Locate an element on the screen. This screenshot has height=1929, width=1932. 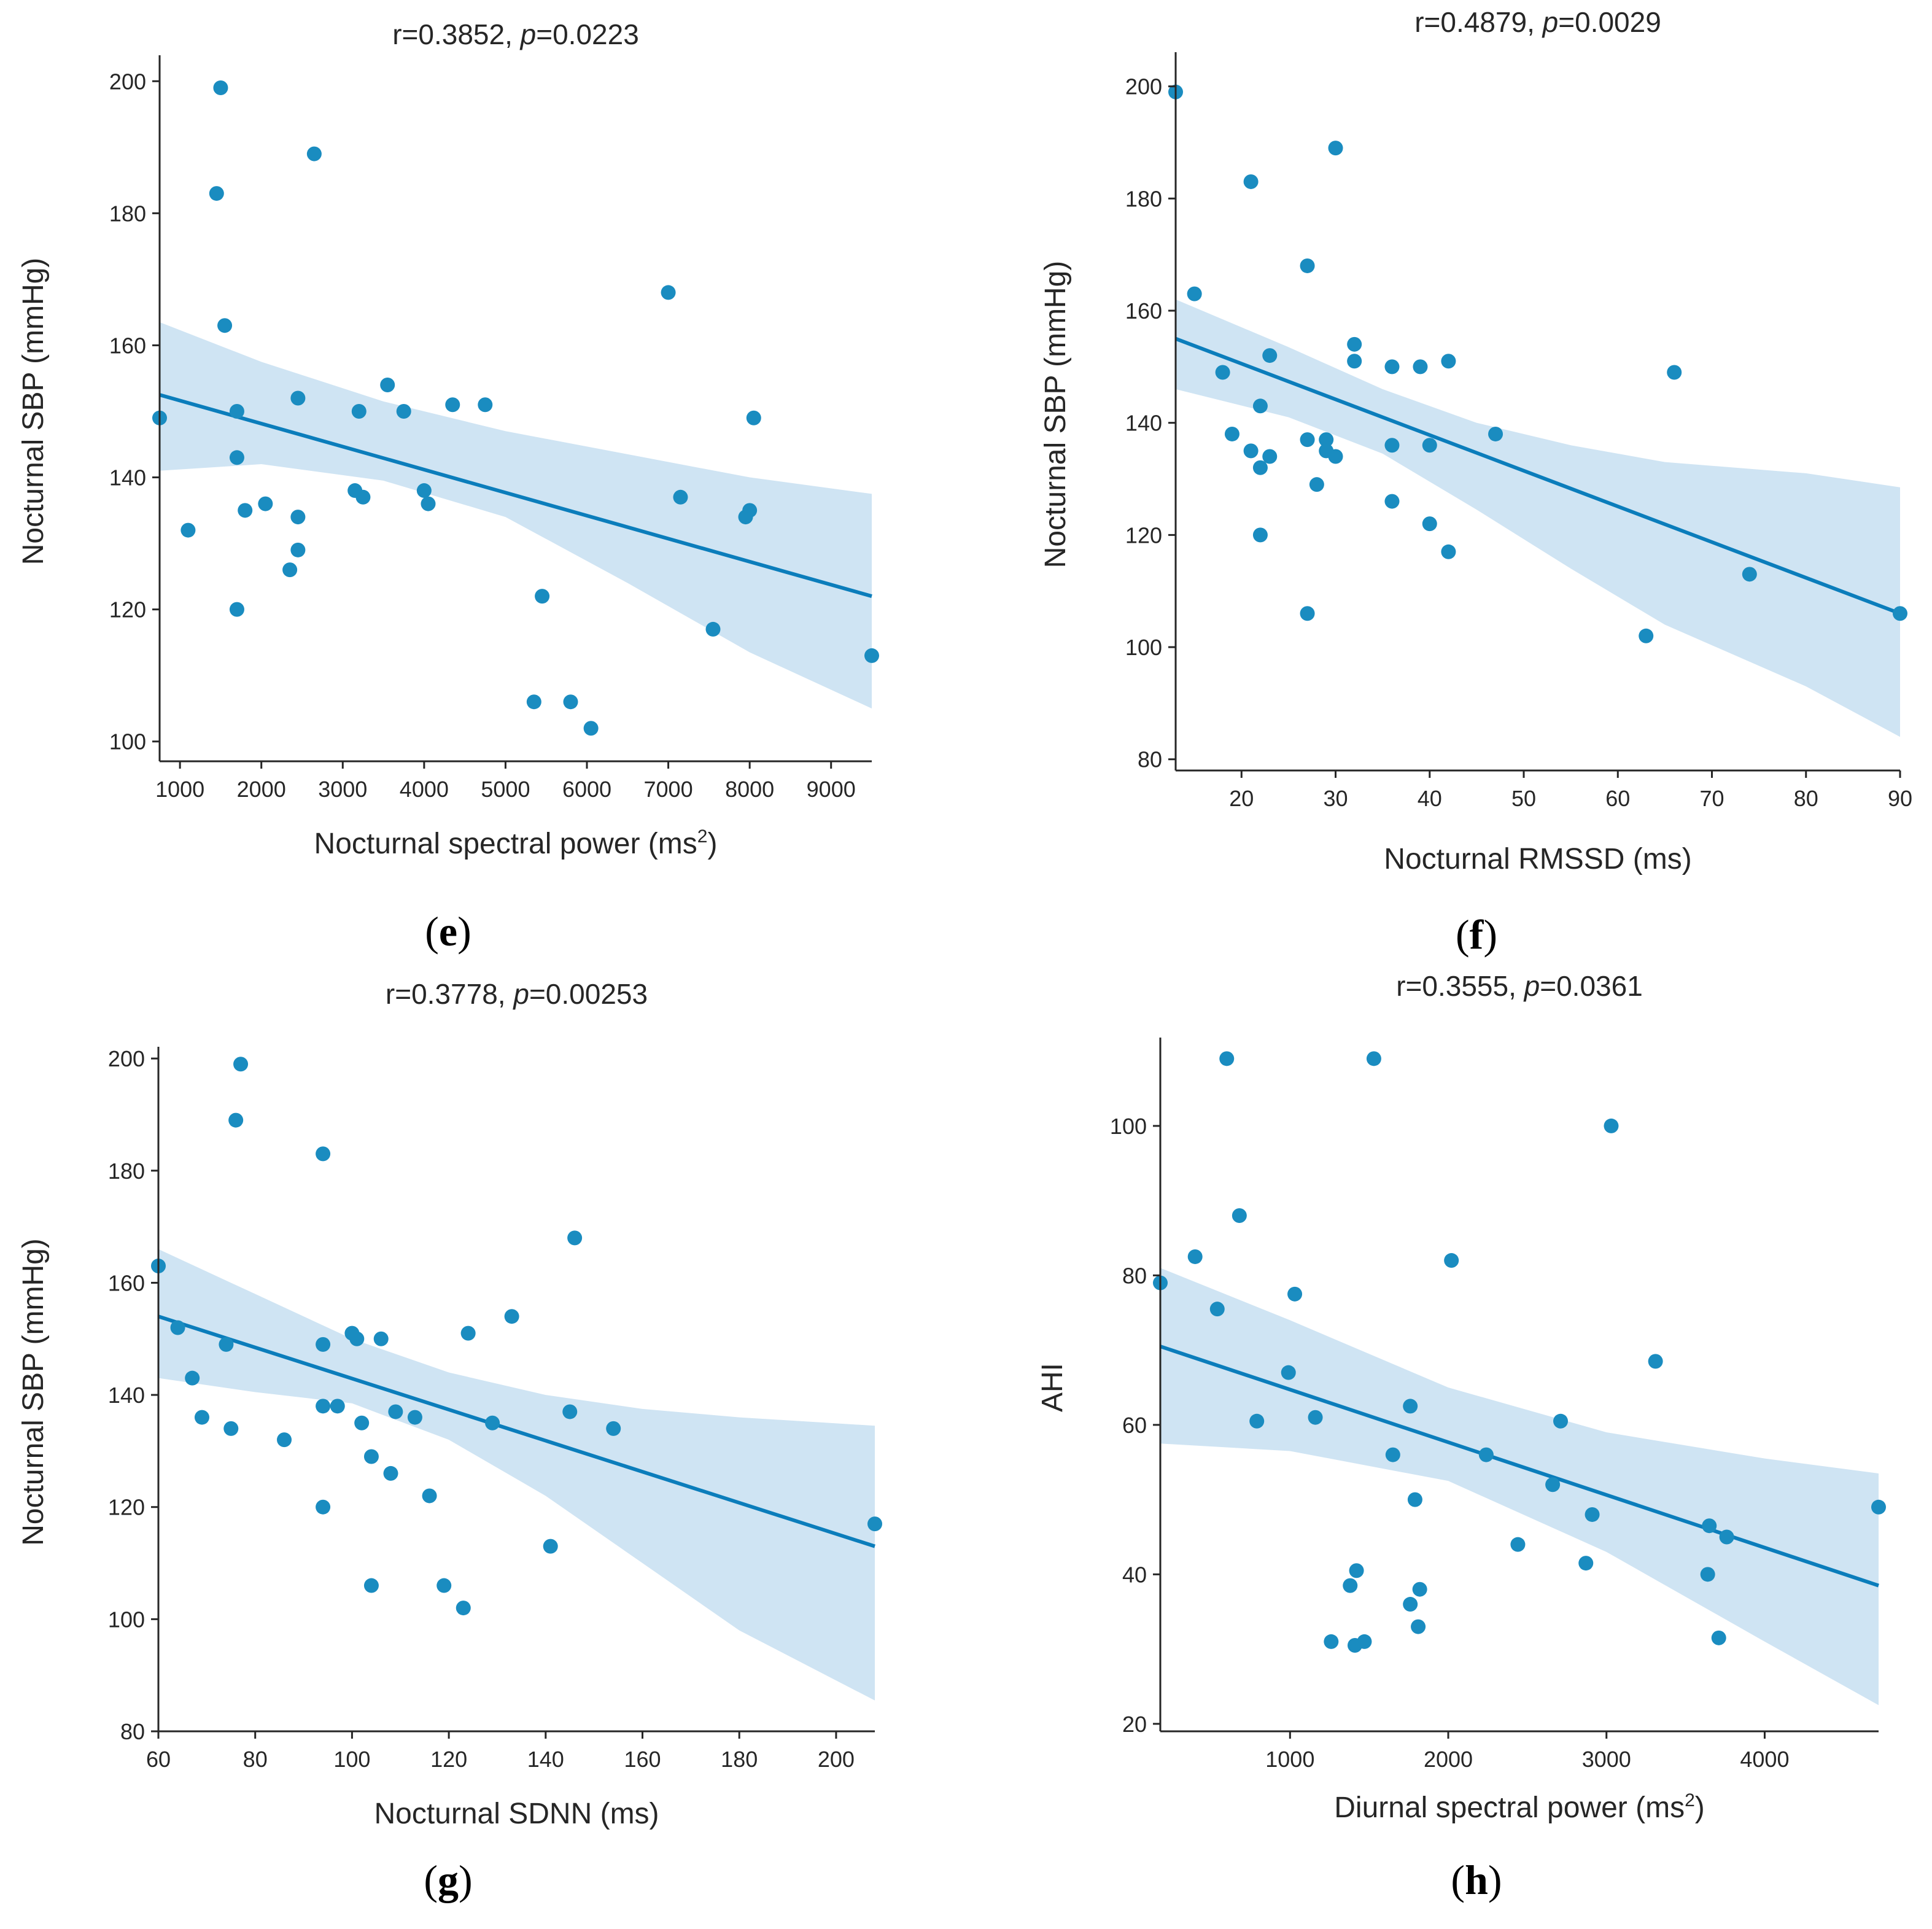
x-tick-label: 60 is located at coordinates (1617, 799).